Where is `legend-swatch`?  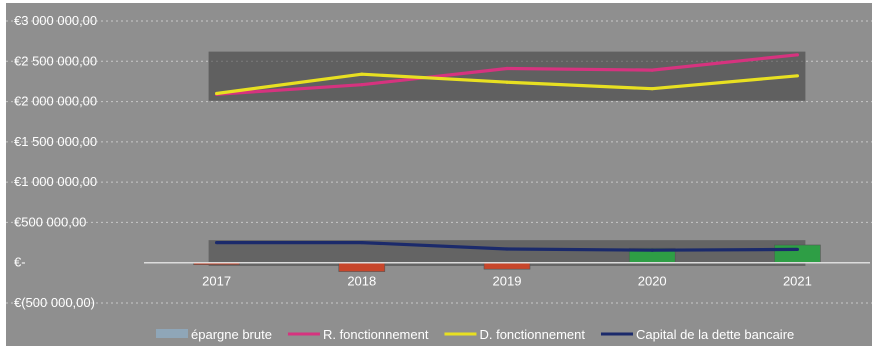
legend-swatch is located at coordinates (172, 333).